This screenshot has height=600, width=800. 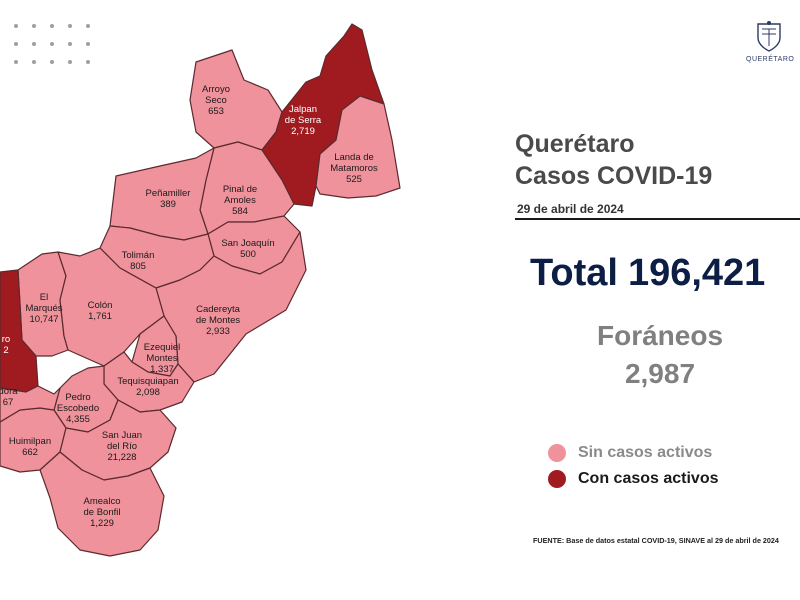 I want to click on legend-label-inactive: Sin casos activos, so click(x=645, y=452).